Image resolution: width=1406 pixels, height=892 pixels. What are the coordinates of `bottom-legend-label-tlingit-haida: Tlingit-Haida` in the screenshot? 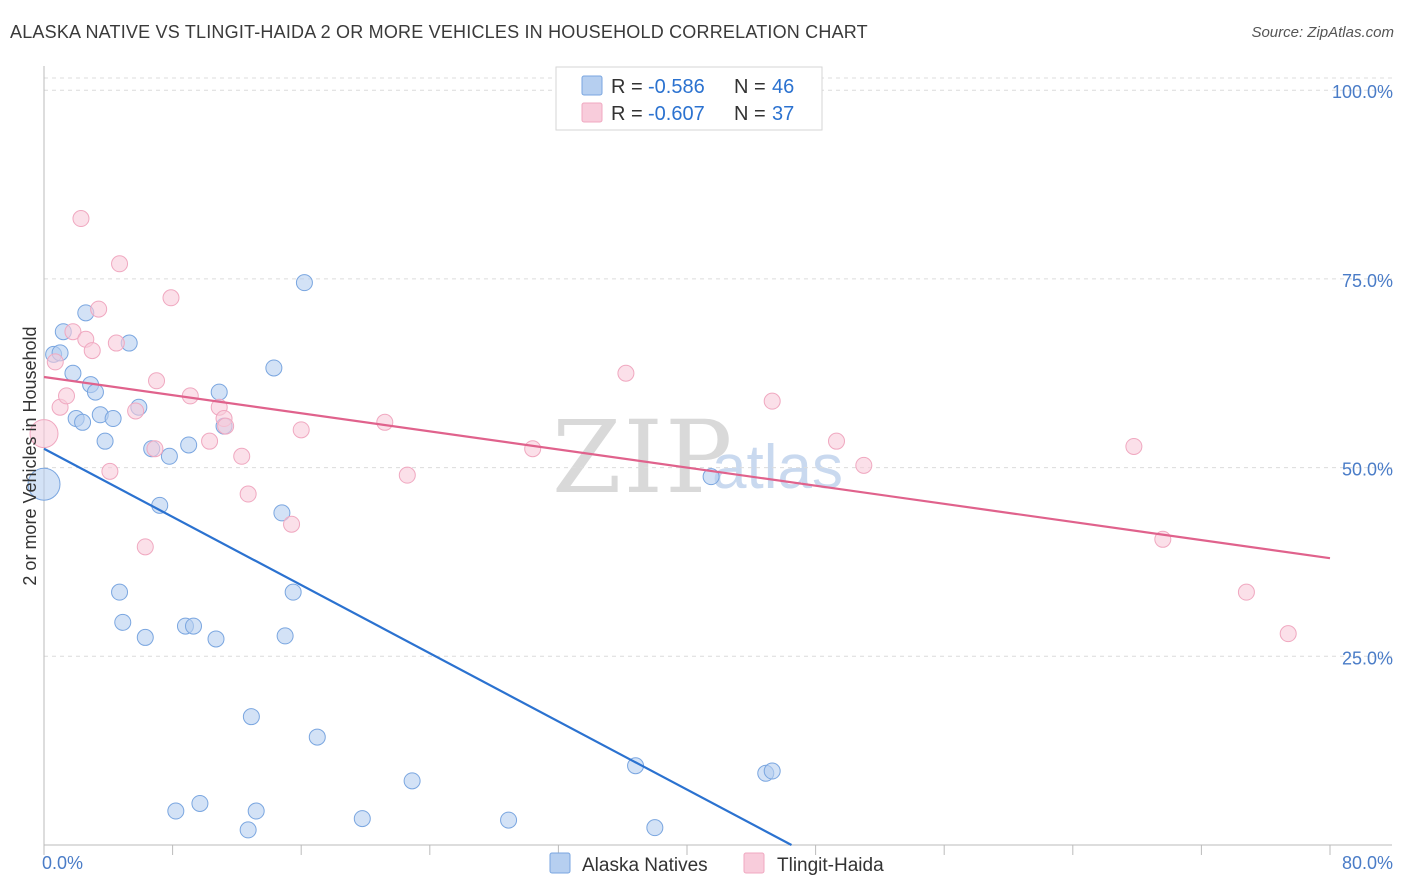 It's located at (830, 865).